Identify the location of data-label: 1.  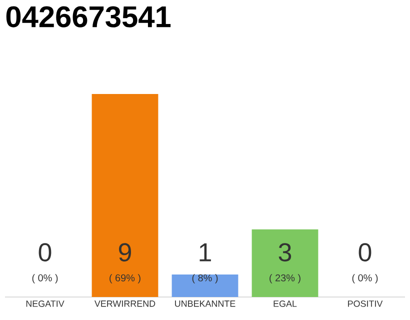
(205, 252).